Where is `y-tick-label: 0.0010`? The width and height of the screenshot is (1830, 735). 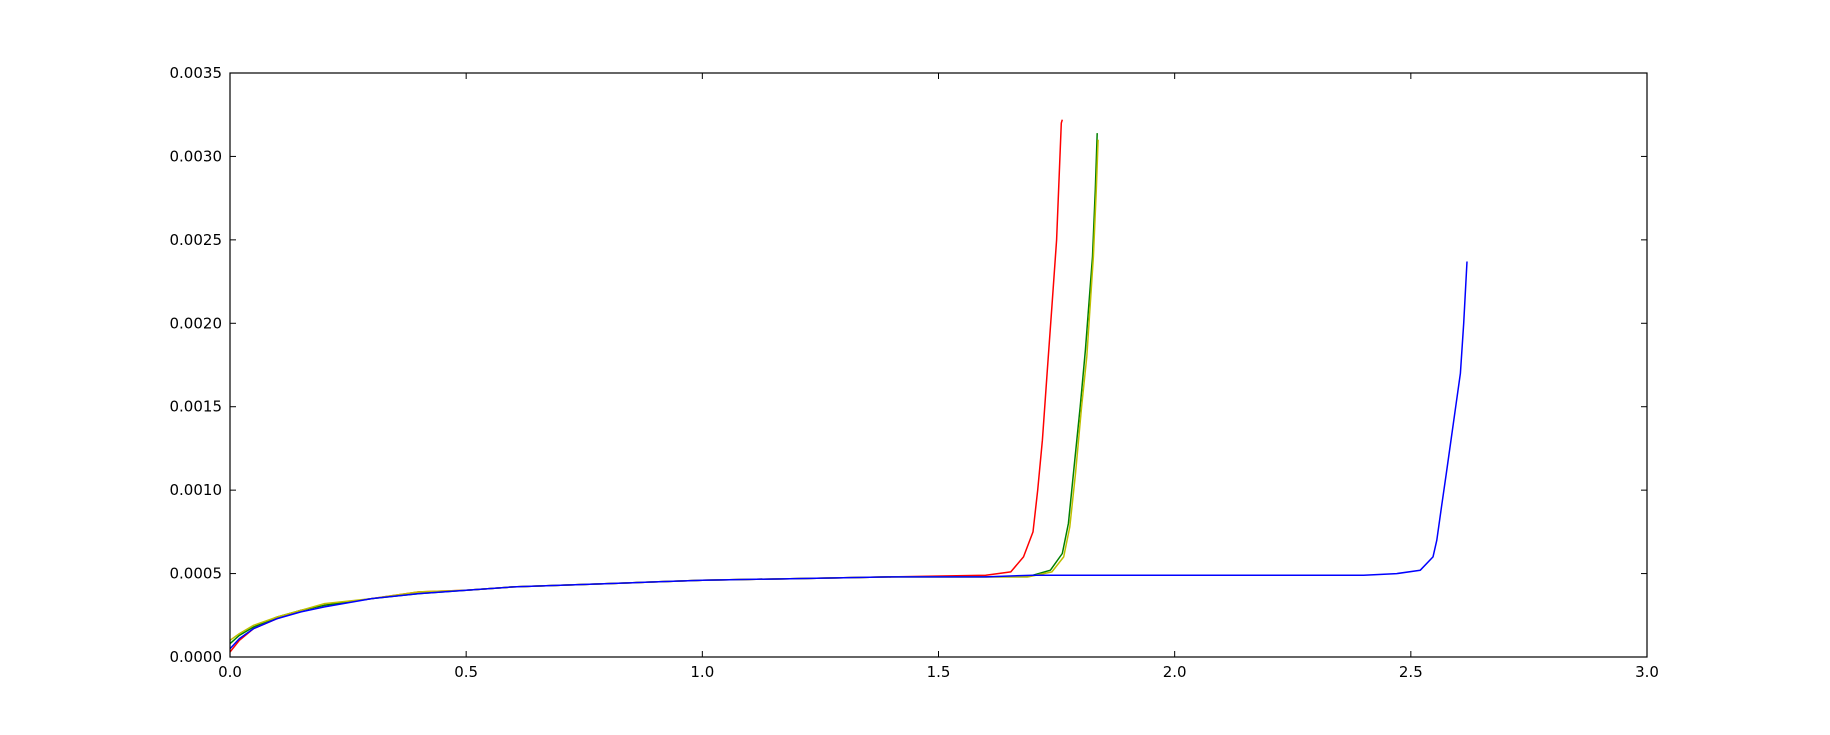
y-tick-label: 0.0010 is located at coordinates (196, 490).